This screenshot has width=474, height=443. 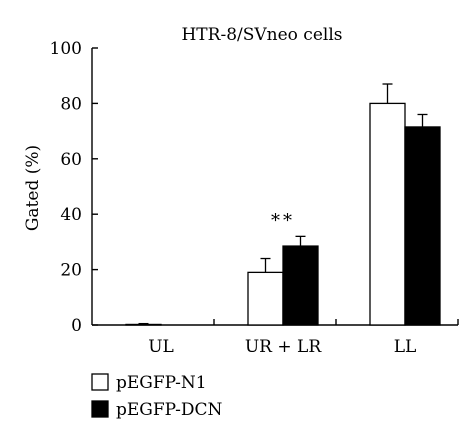 What do you see at coordinates (157, 396) in the screenshot?
I see `legend: pEGFP-N1 pEGFP-DCN` at bounding box center [157, 396].